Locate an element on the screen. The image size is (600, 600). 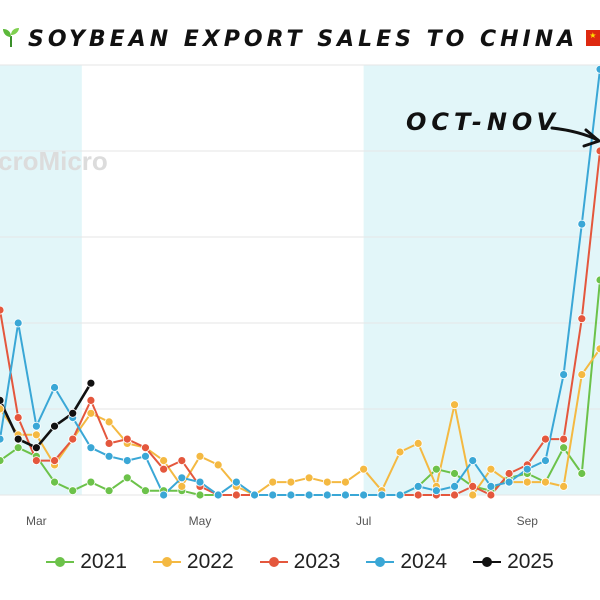
arrow-head is located at coordinates (591, 138).